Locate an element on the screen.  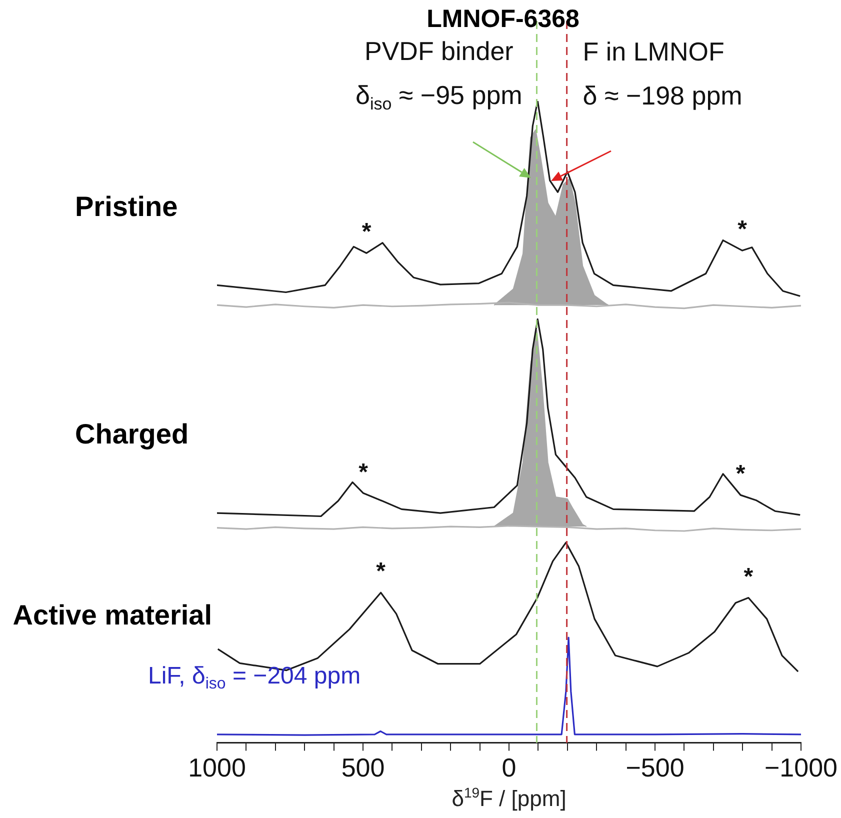
annotation: F in LMNOF δ ≈ −198 ppm is located at coordinates (662, 73).